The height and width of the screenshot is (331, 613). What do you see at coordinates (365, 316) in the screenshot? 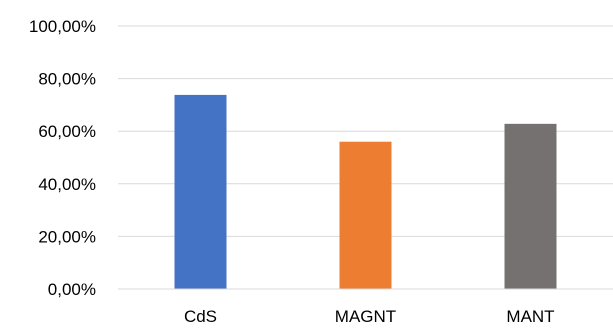
I see `category-label-magnt: MAGNT` at bounding box center [365, 316].